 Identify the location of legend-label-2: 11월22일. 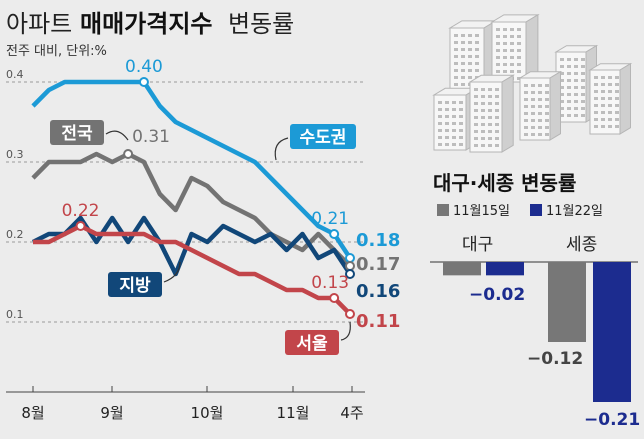
(574, 211).